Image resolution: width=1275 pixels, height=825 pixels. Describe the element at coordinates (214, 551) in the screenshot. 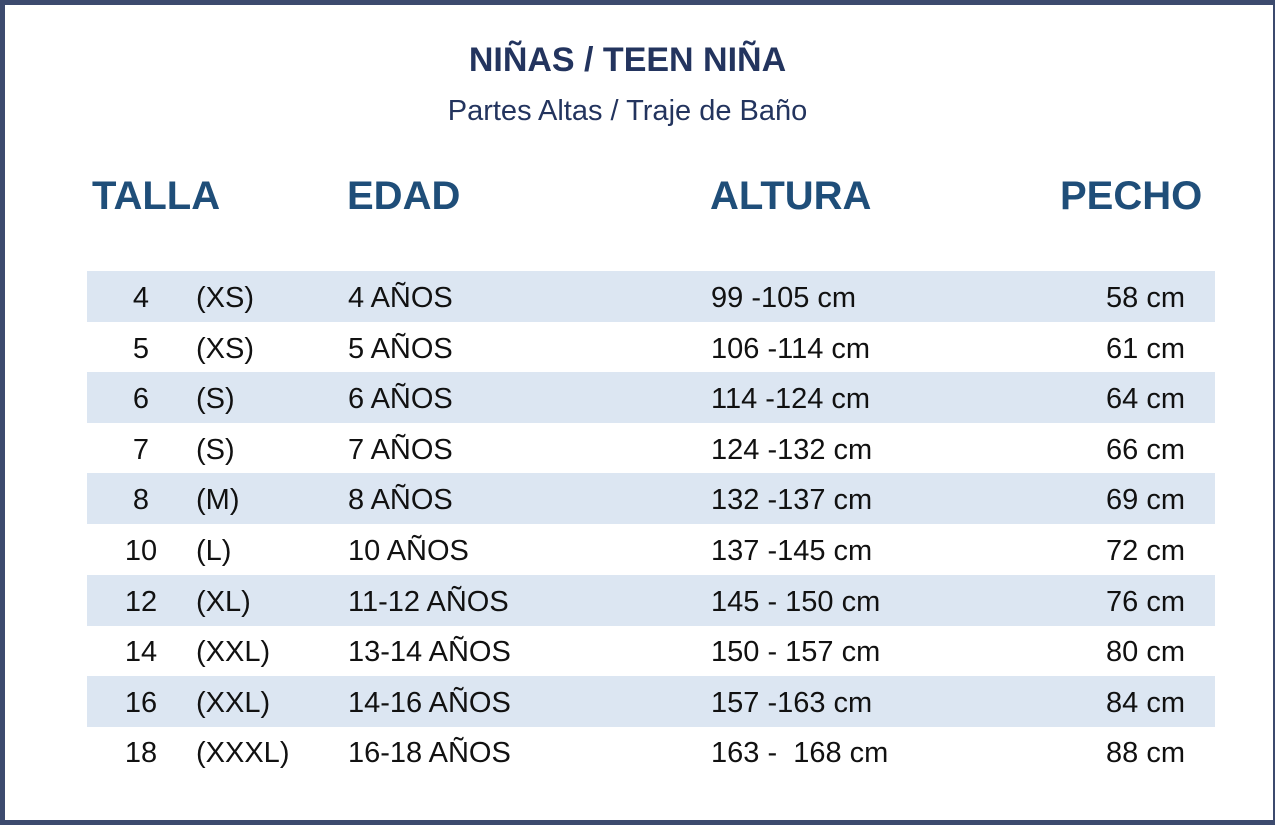

I see `size-letter: (L)` at that location.